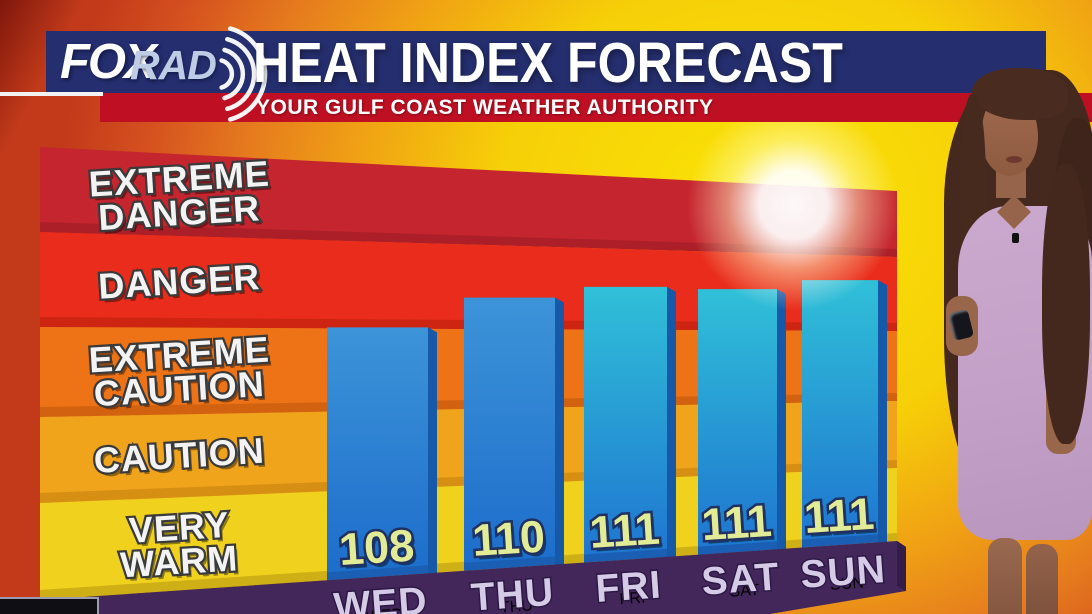 This screenshot has height=614, width=1092. Describe the element at coordinates (485, 107) in the screenshot. I see `page-subtitle: YOUR GULF COAST WEATHER AUTHORITY` at that location.